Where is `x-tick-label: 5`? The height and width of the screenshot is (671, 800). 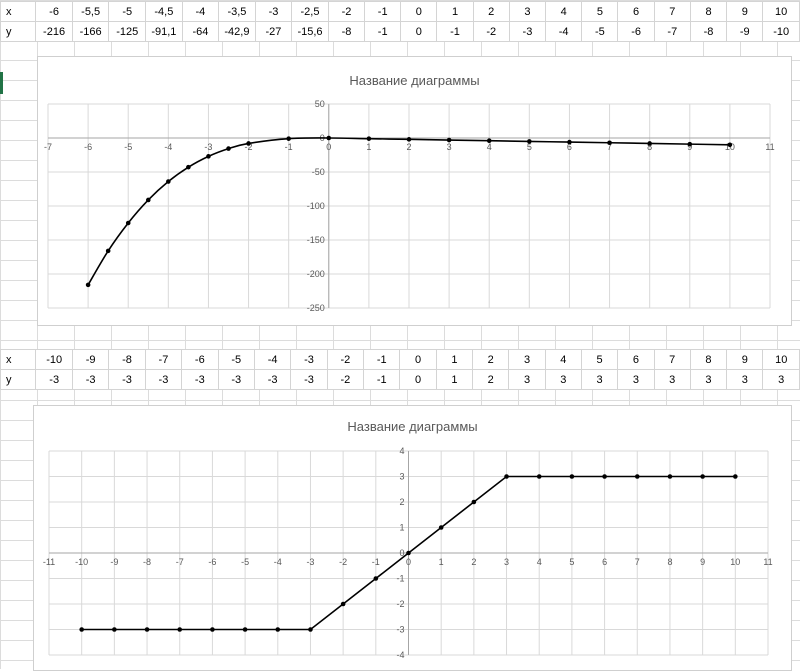 x-tick-label: 5 is located at coordinates (529, 147).